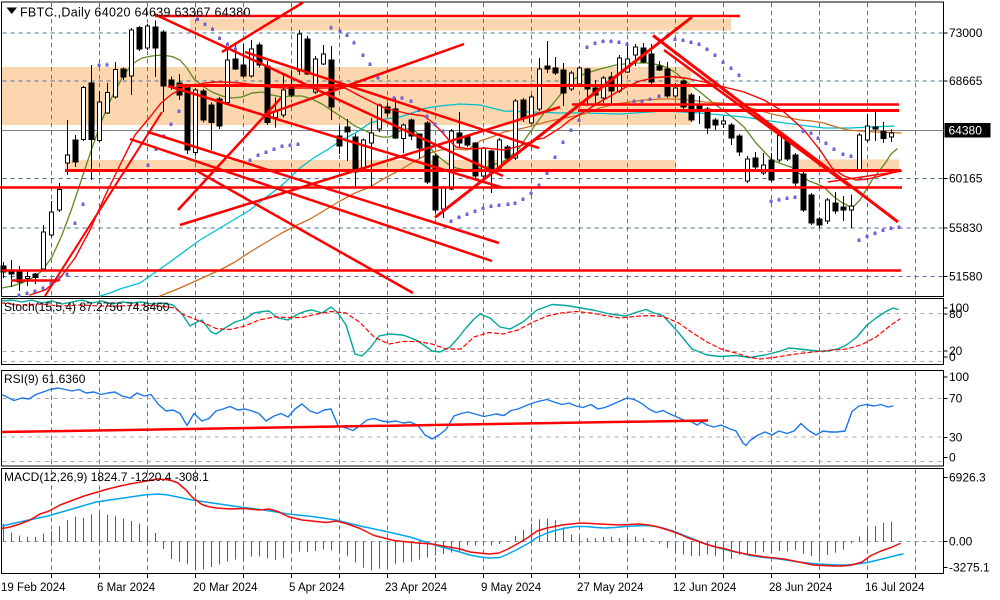 This screenshot has height=600, width=1000. What do you see at coordinates (895, 588) in the screenshot?
I see `svg-text: 16 Jul 2024` at bounding box center [895, 588].